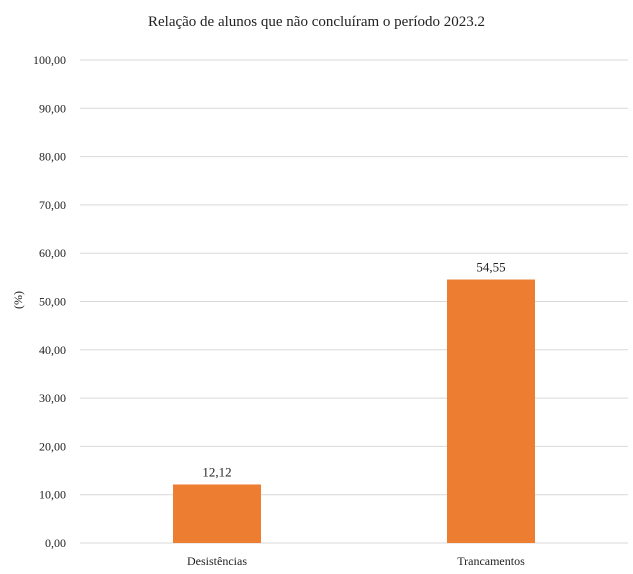 Image resolution: width=633 pixels, height=574 pixels. I want to click on y-tick-label: 20,00, so click(52, 446).